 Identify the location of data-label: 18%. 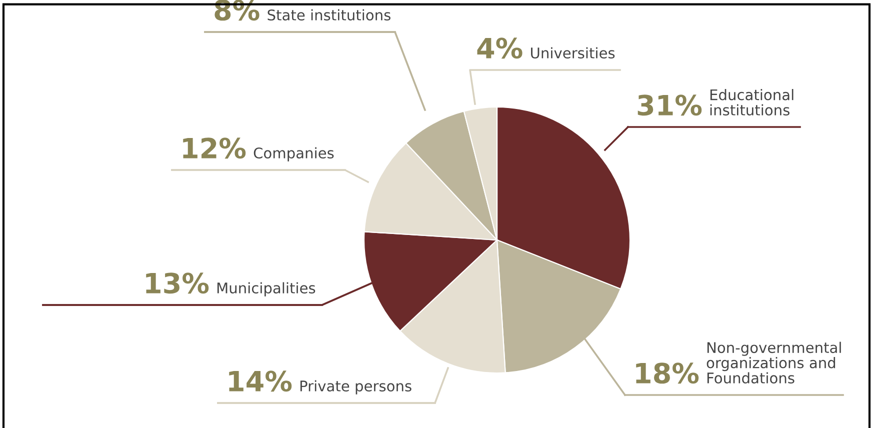
(667, 373).